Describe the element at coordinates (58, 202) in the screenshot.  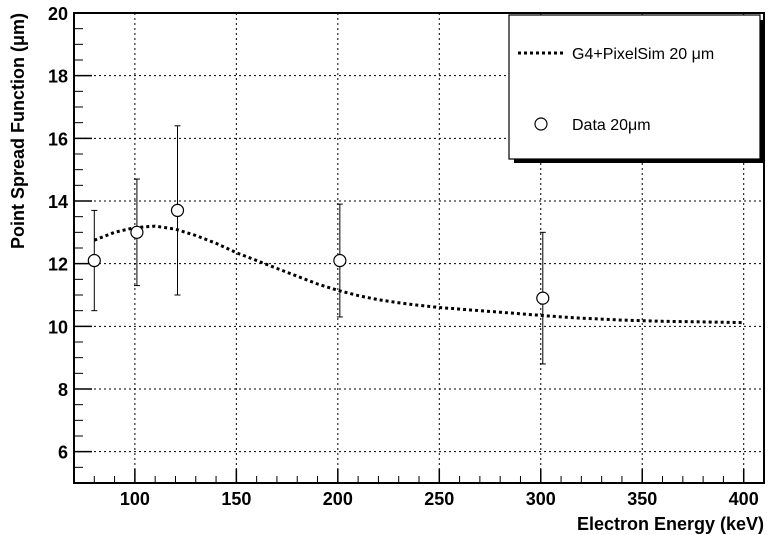
I see `y-tick-label: 14` at that location.